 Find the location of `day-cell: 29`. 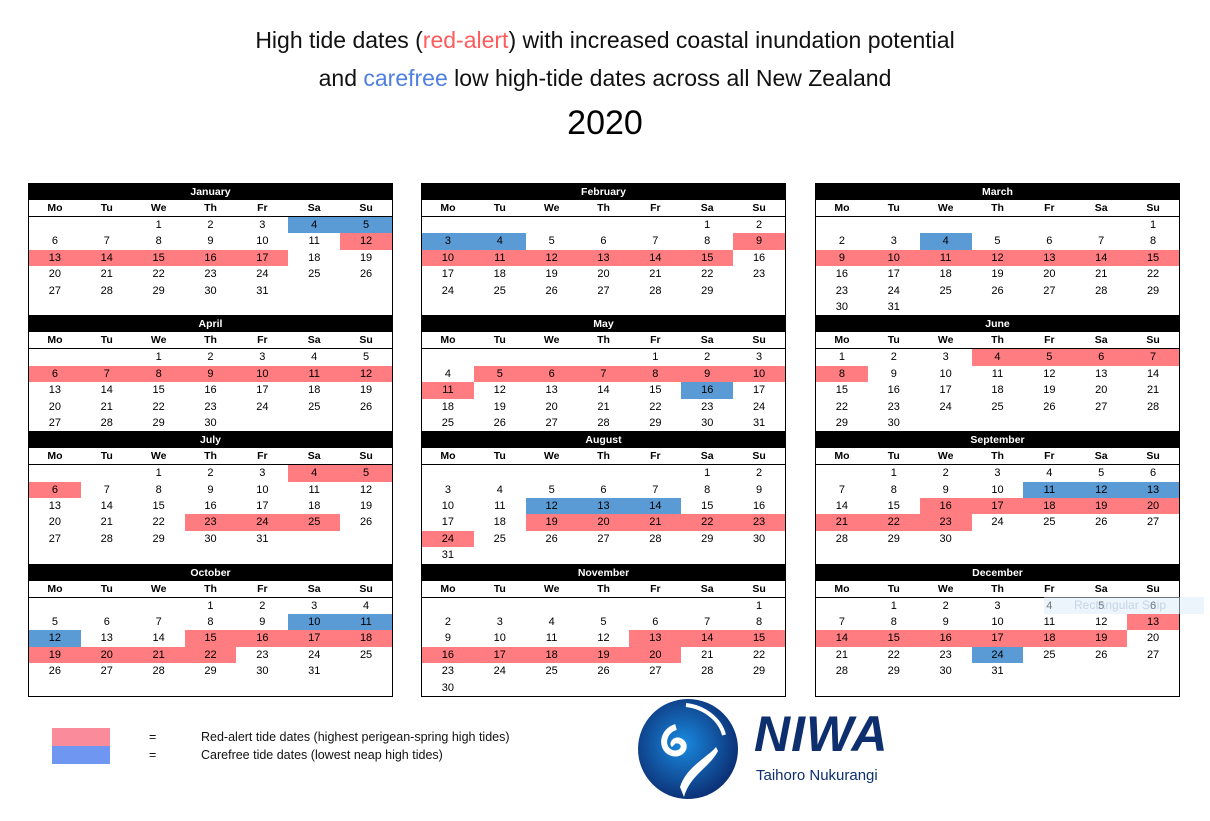

day-cell: 29 is located at coordinates (158, 538).